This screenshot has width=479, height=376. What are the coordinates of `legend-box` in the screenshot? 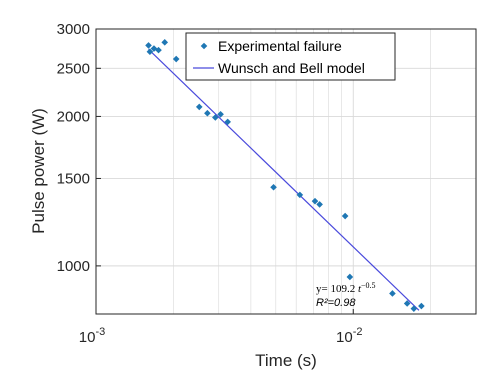 It's located at (290, 56).